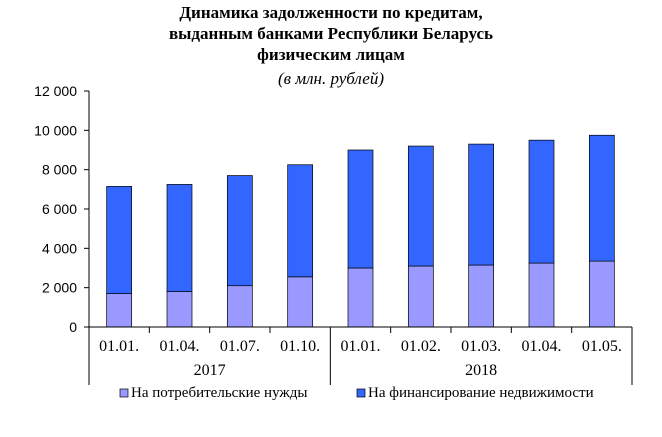  Describe the element at coordinates (219, 393) in the screenshot. I see `legend-label: На потребительские нужды` at that location.